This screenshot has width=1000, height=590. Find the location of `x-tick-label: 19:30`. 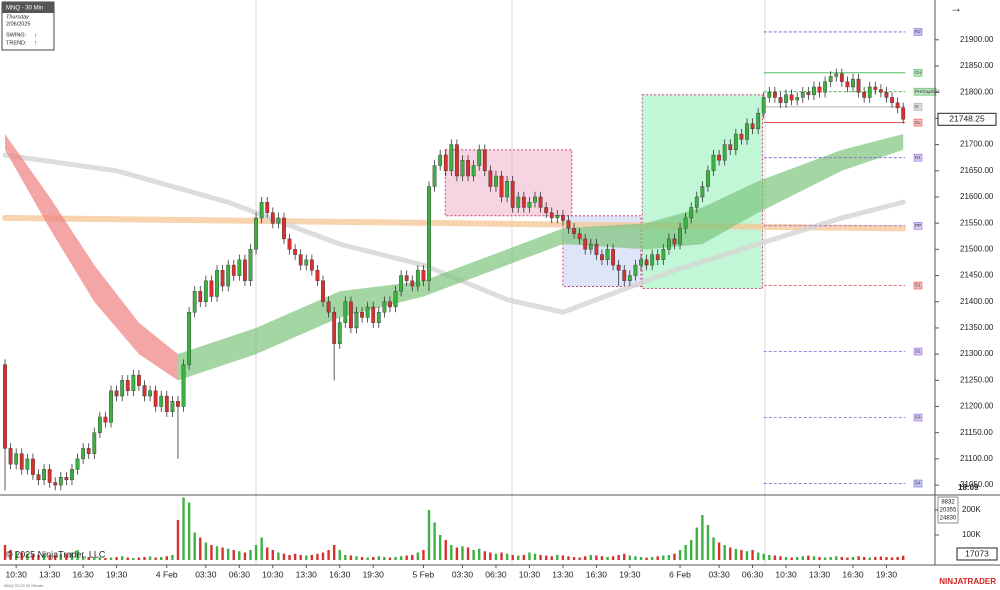

x-tick-label: 19:30 is located at coordinates (887, 574).